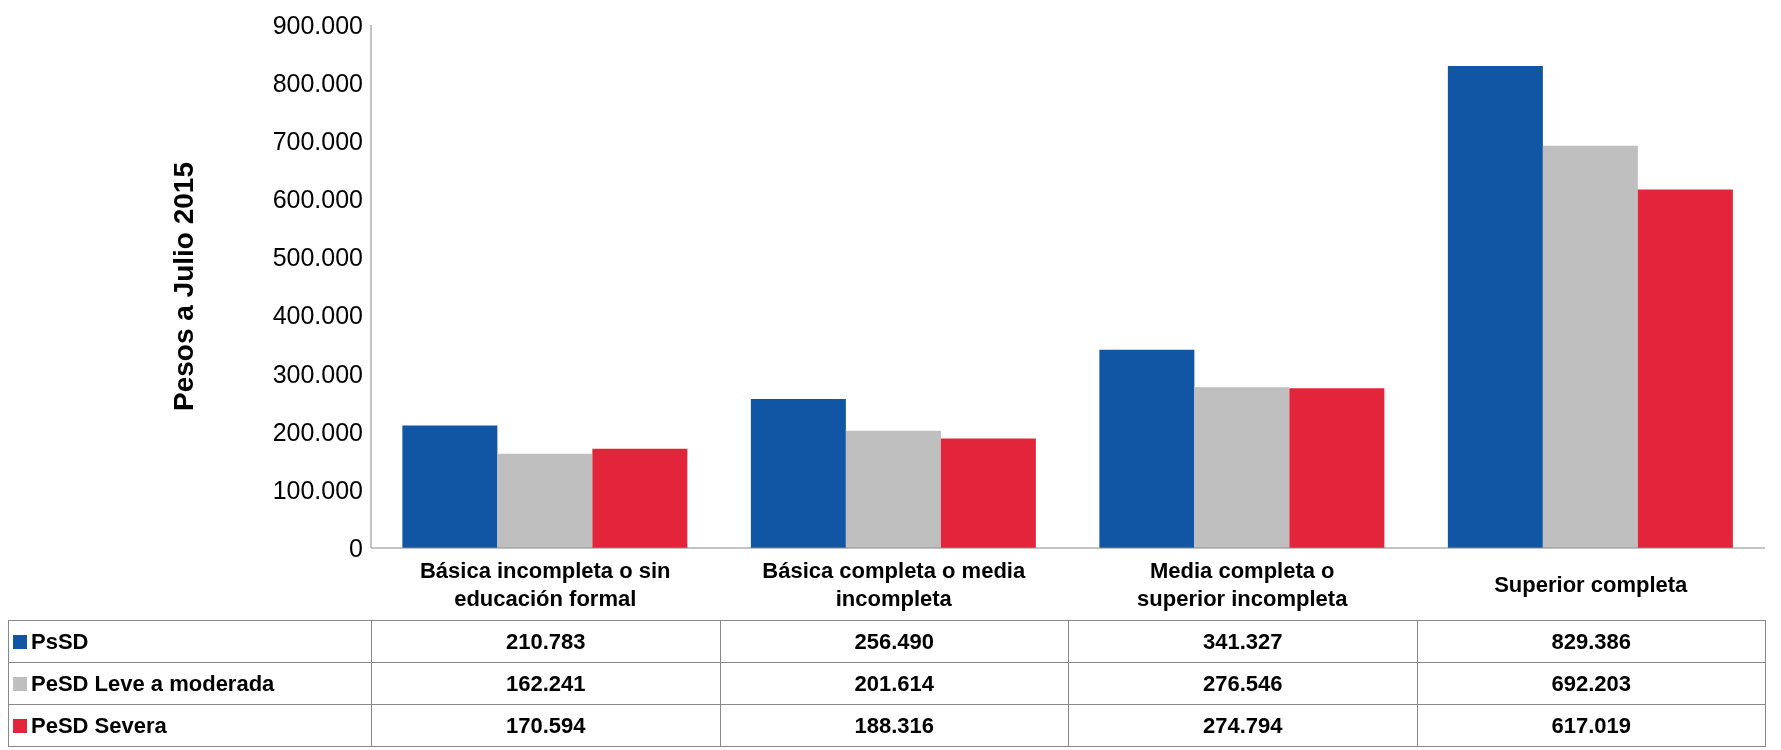  Describe the element at coordinates (1591, 683) in the screenshot. I see `data-label: 692.203` at that location.